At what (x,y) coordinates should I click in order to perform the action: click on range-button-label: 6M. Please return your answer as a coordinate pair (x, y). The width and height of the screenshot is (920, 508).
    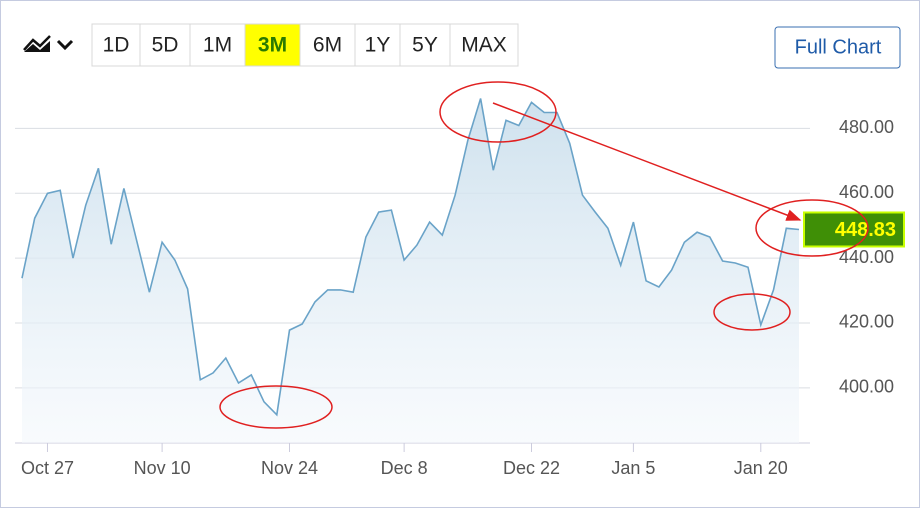
    Looking at the image, I should click on (327, 45).